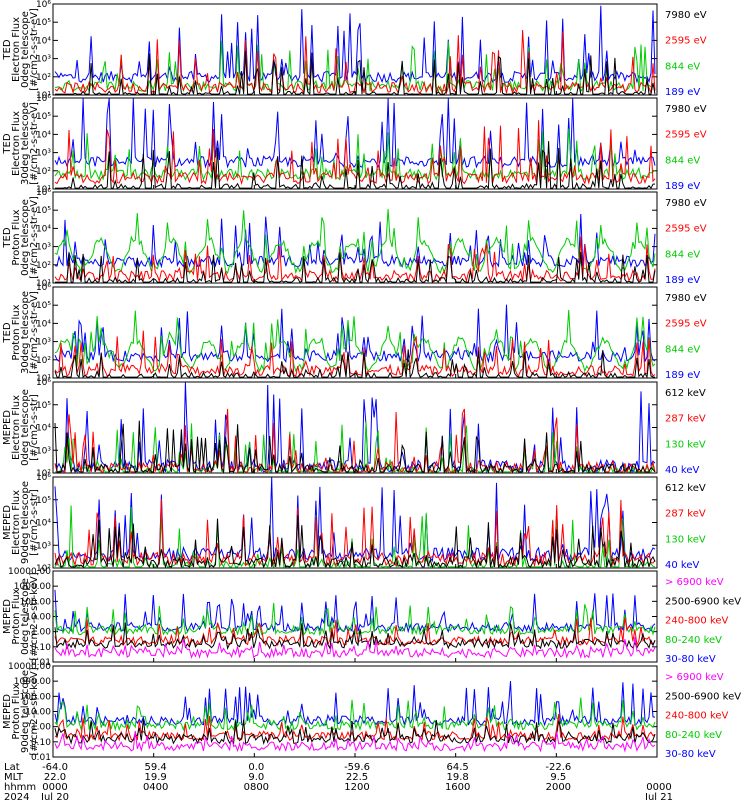 This screenshot has width=750, height=800. I want to click on y-axis-label: 90deg telescope, so click(25, 522).